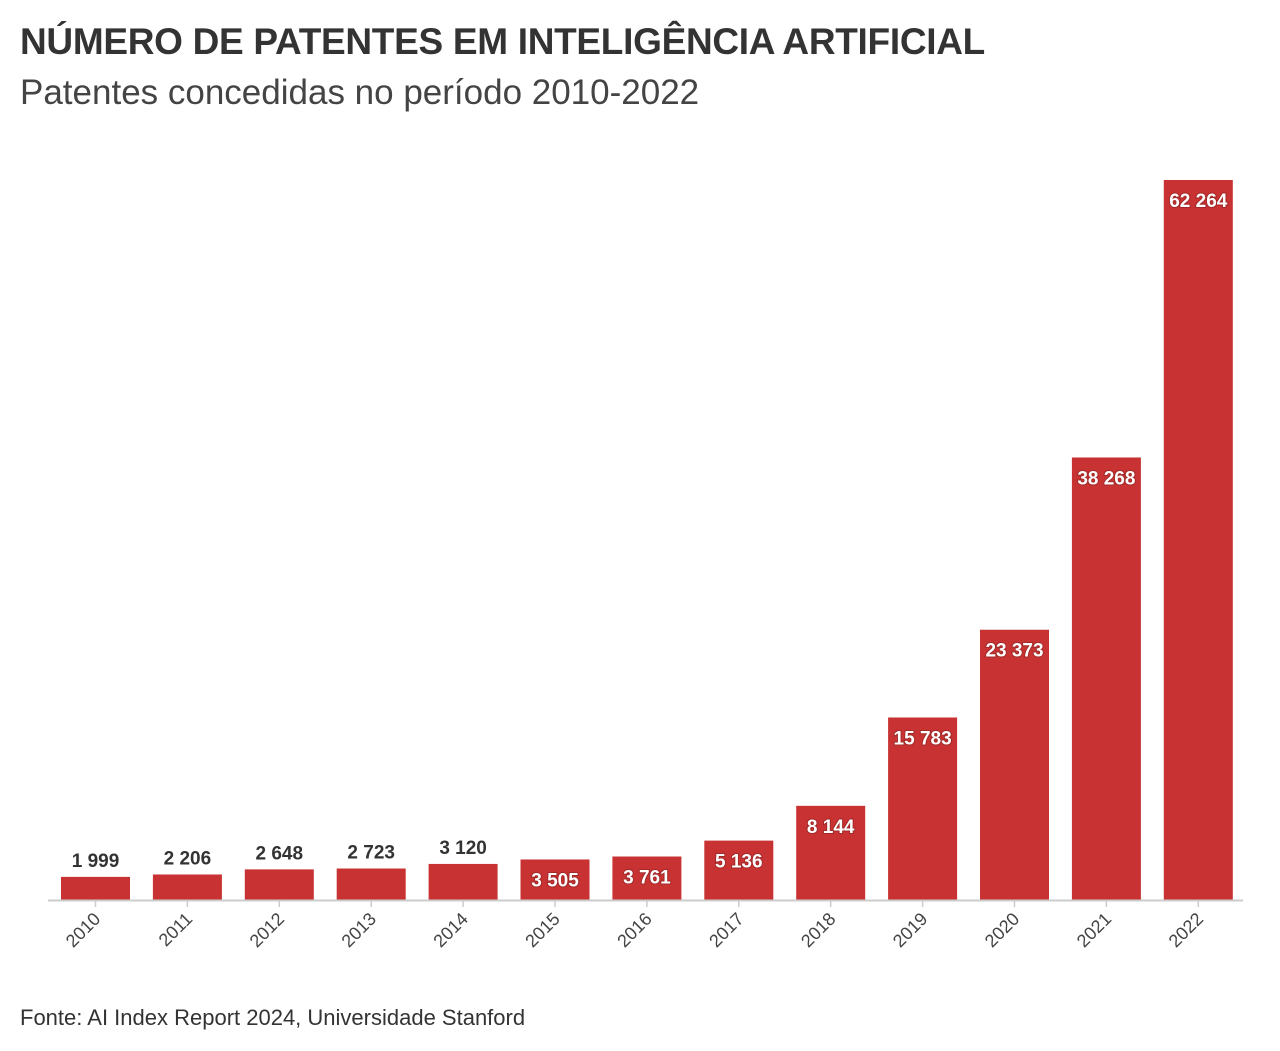 Image resolution: width=1280 pixels, height=1051 pixels. I want to click on bar-2016, so click(647, 878).